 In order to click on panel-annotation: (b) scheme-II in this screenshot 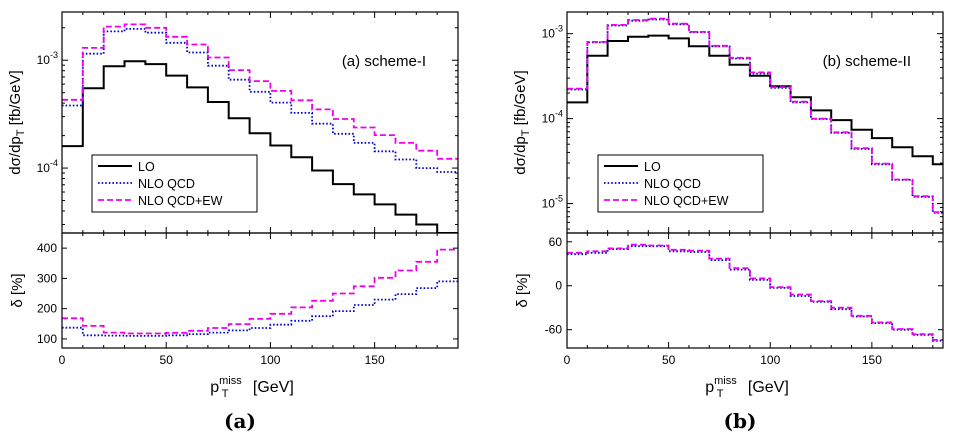, I will do `click(867, 61)`.